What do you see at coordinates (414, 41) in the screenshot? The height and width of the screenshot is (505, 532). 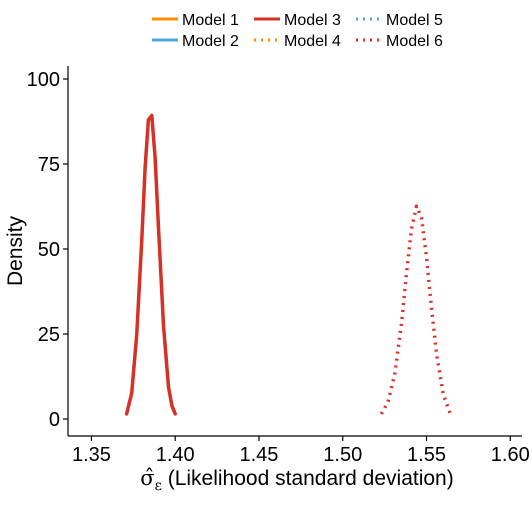 I see `legend-label: Model 6` at bounding box center [414, 41].